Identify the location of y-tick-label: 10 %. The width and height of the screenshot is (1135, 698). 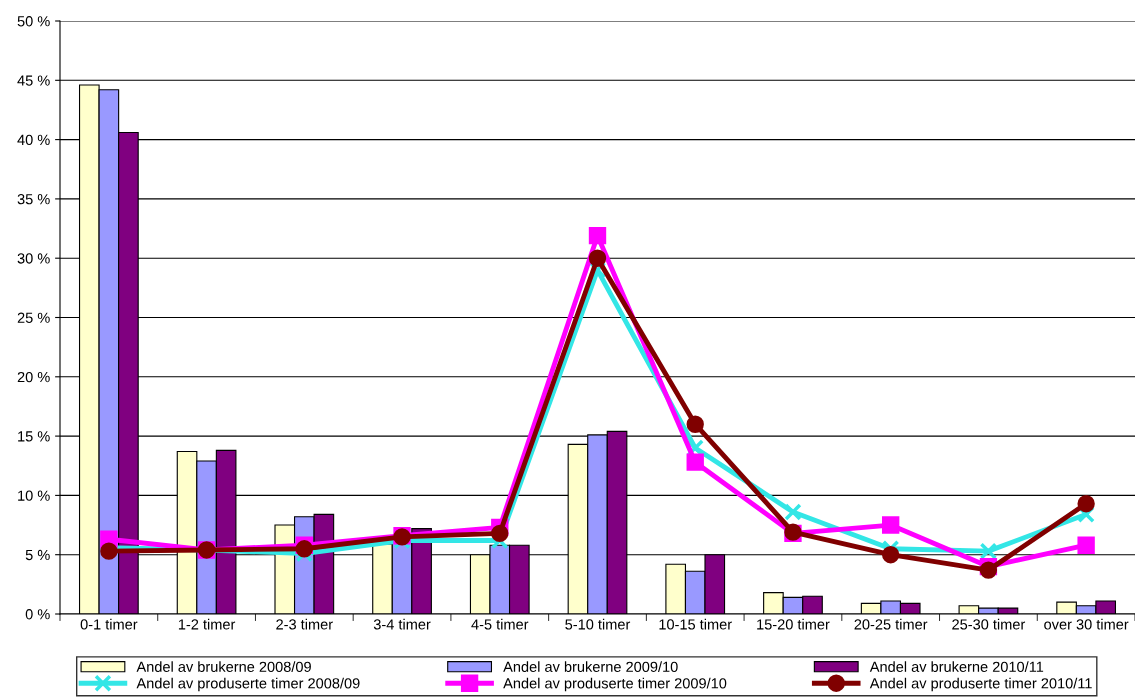
(34, 495).